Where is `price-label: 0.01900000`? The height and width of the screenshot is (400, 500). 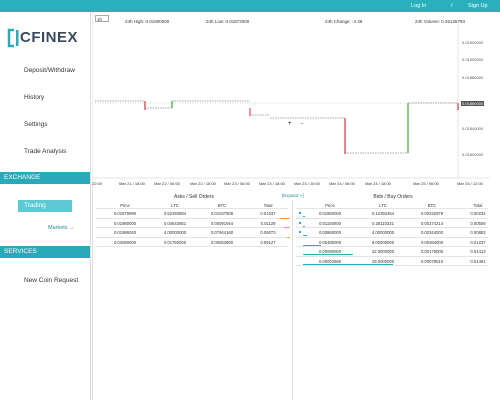
price-label: 0.01900000 is located at coordinates (473, 59).